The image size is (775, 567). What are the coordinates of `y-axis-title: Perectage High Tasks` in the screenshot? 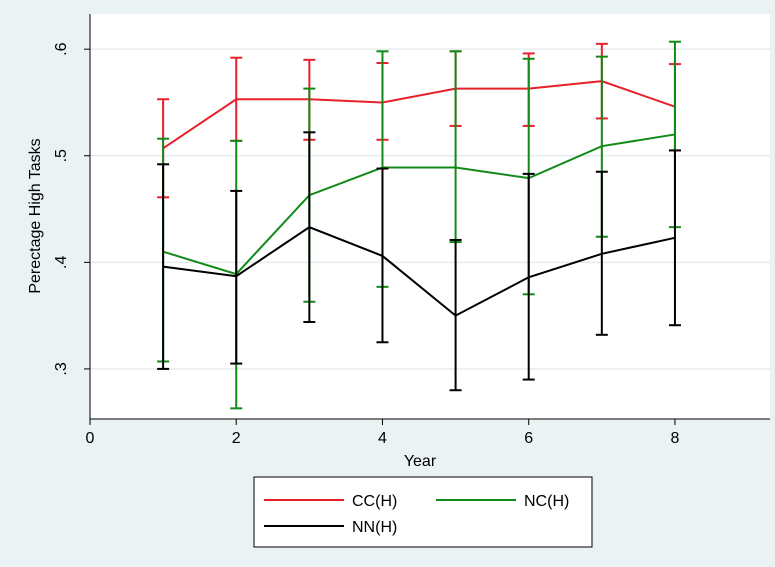 It's located at (35, 215).